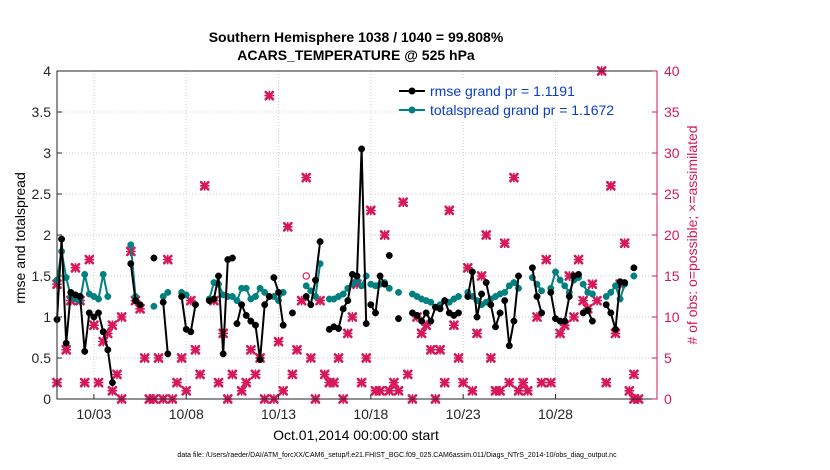  Describe the element at coordinates (672, 317) in the screenshot. I see `right-tick-label: 10` at that location.